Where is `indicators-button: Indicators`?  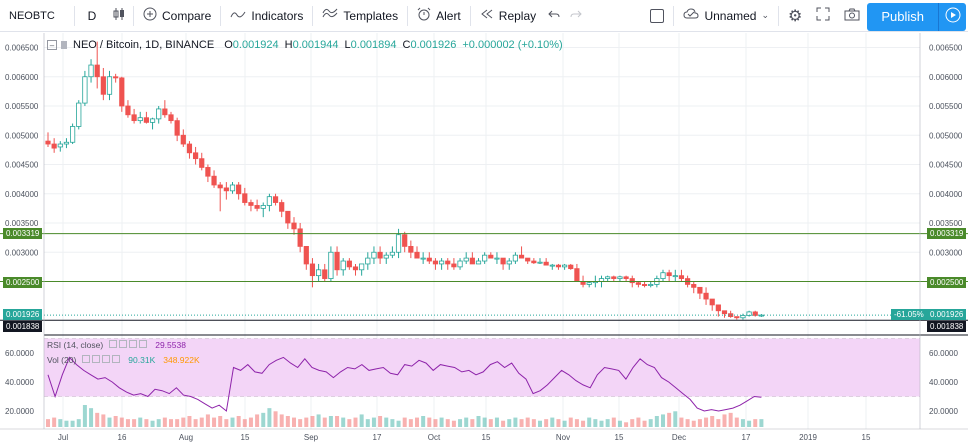 indicators-button: Indicators is located at coordinates (266, 16).